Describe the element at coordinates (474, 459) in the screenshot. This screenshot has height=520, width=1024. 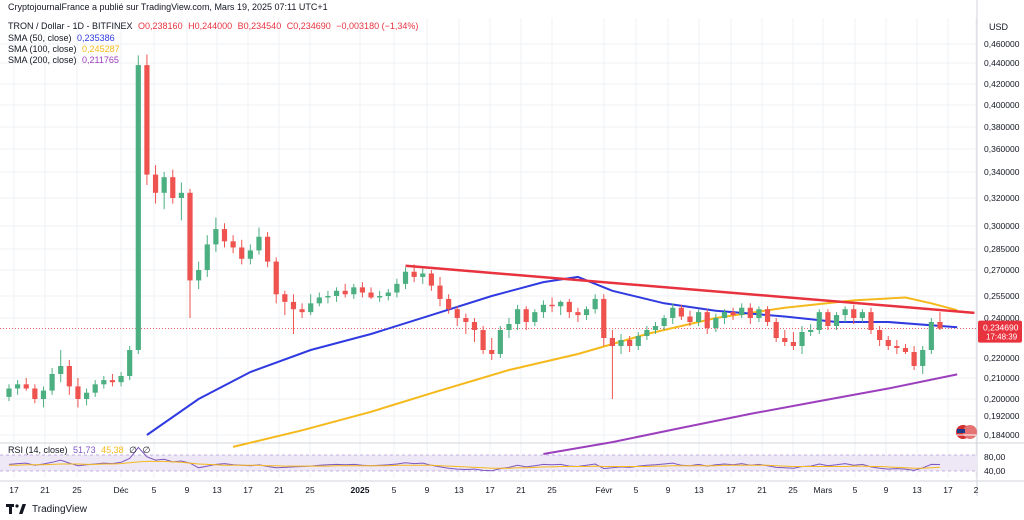
I see `rsi-line` at that location.